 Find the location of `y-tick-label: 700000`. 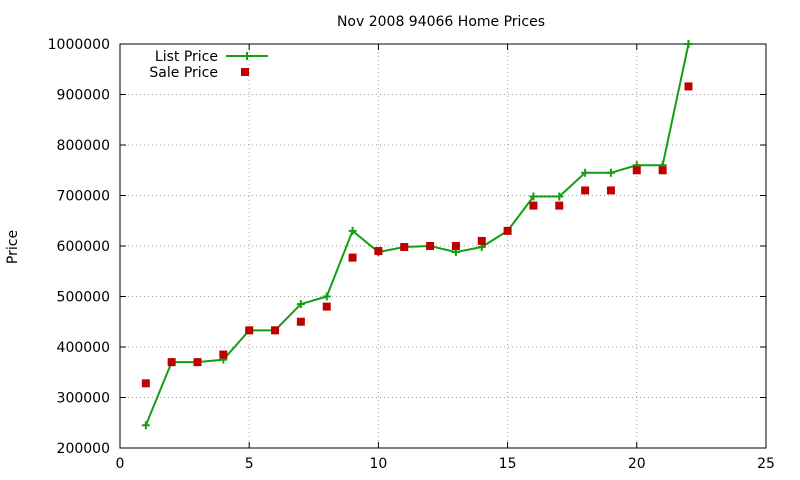

y-tick-label: 700000 is located at coordinates (83, 197).